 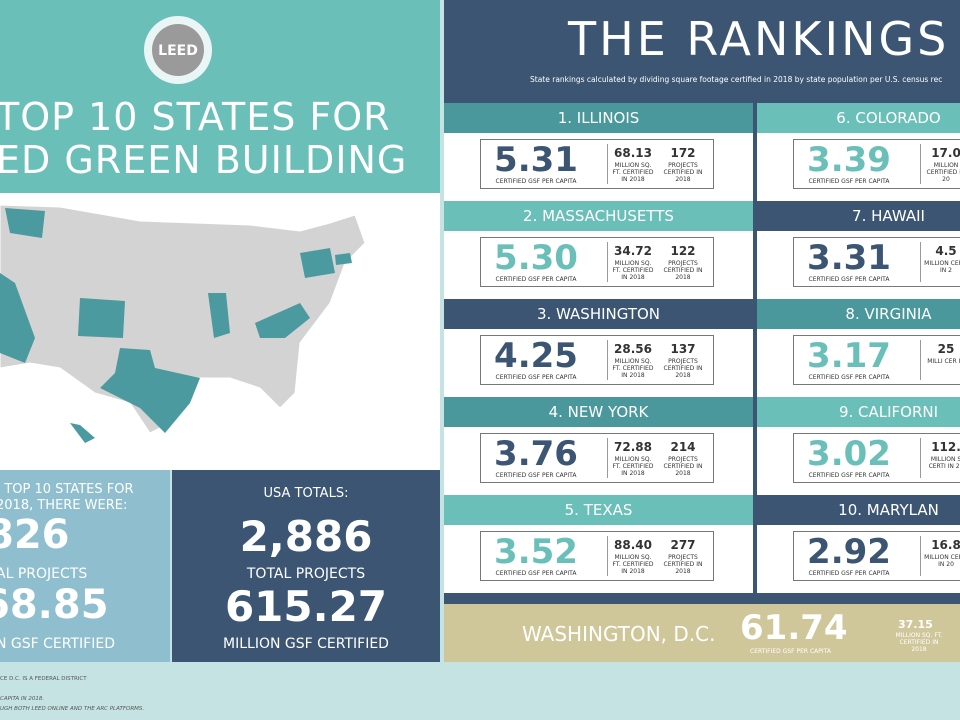 I want to click on sqft: 68.13, so click(x=633, y=153).